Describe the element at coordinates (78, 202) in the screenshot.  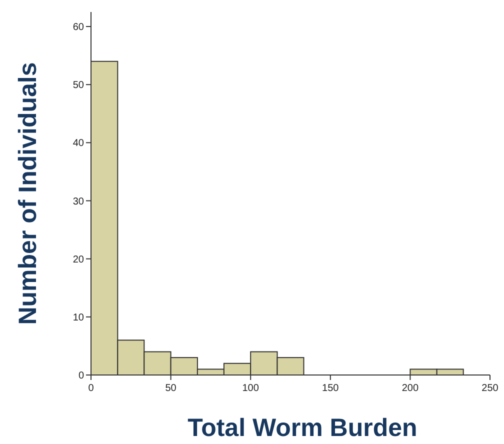
I see `y-tick-label: 30` at that location.